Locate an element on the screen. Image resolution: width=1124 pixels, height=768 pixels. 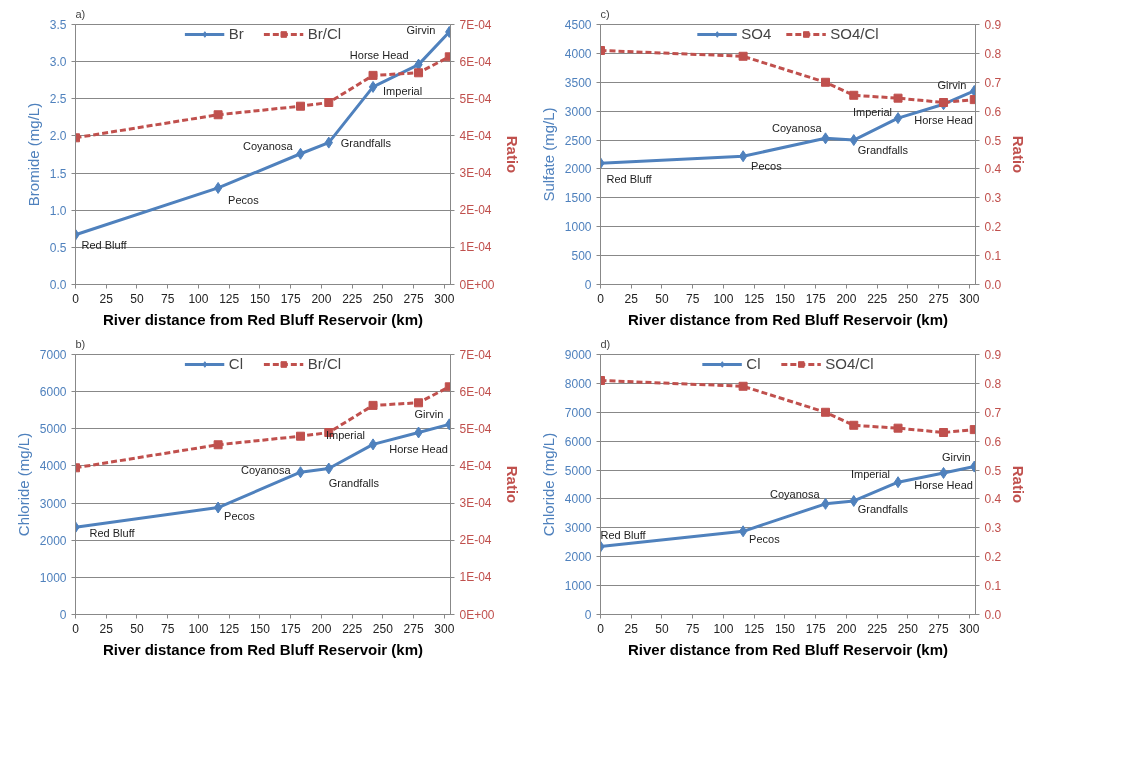
y-tick-label: 500 is located at coordinates (581, 256).